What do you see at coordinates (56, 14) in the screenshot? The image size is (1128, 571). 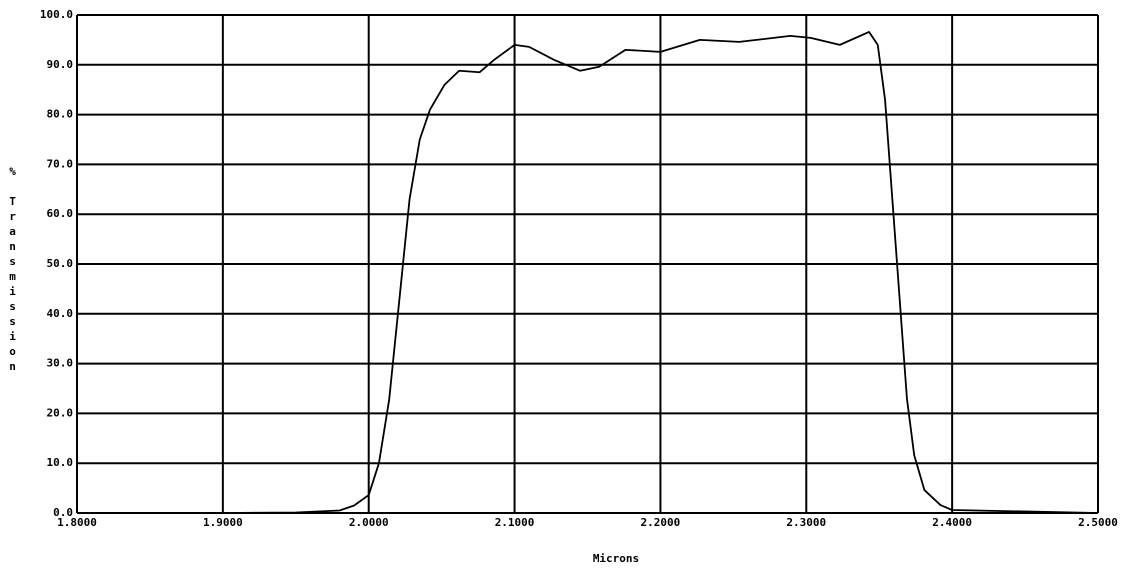 I see `y-tick-label: 100.0` at bounding box center [56, 14].